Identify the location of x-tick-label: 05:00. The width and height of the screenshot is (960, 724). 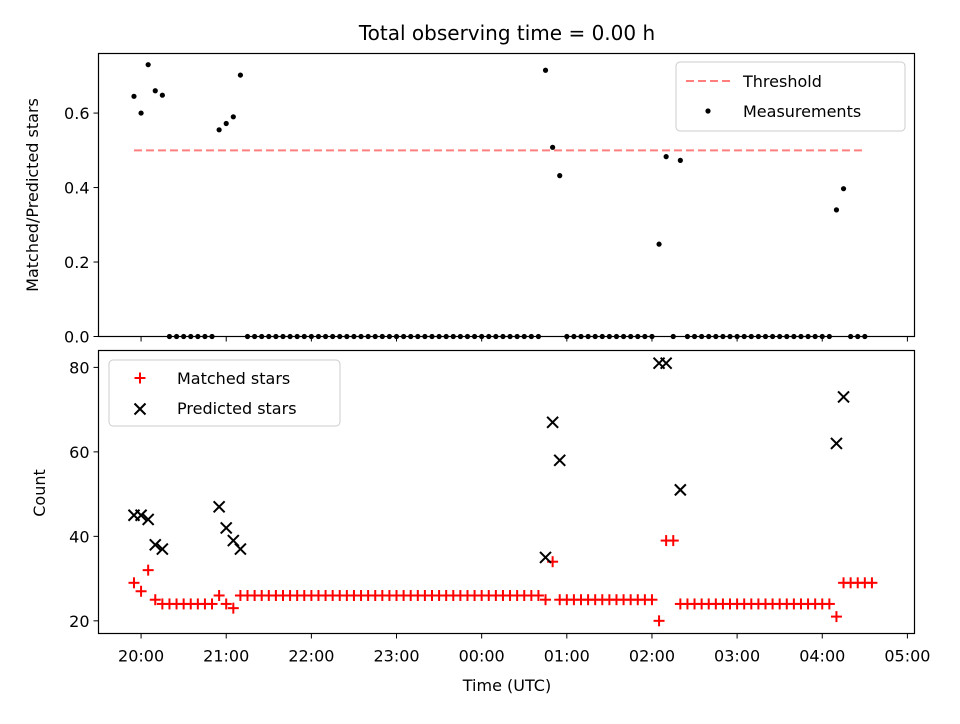
(907, 656).